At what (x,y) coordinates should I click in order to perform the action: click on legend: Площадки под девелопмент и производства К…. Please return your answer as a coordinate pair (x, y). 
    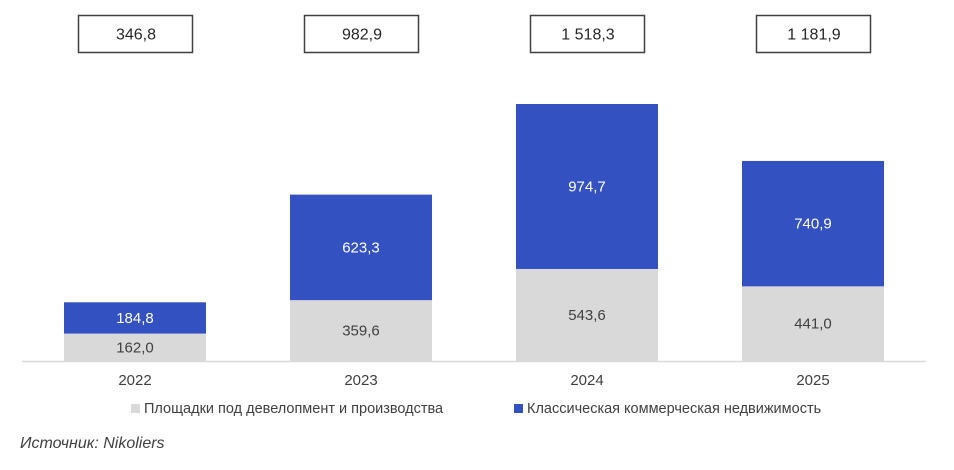
    Looking at the image, I should click on (476, 409).